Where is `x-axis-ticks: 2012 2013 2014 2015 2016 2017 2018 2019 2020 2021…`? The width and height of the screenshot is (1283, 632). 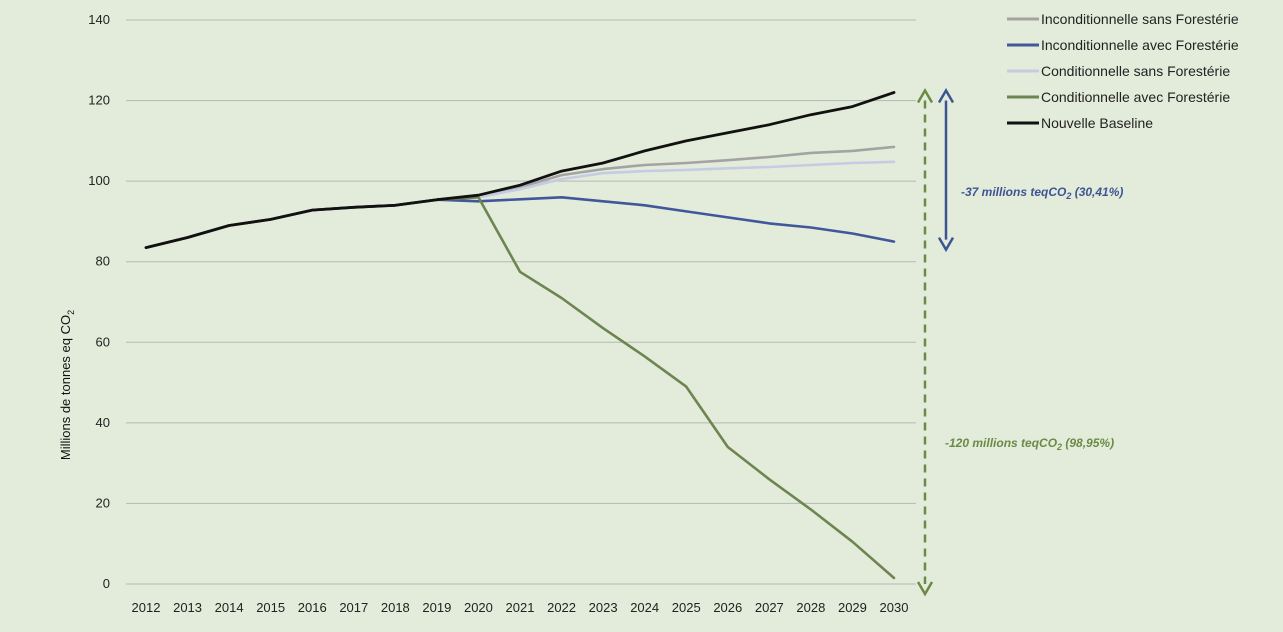
x-axis-ticks: 2012 2013 2014 2015 2016 2017 2018 2019 2020 2021… is located at coordinates (520, 607).